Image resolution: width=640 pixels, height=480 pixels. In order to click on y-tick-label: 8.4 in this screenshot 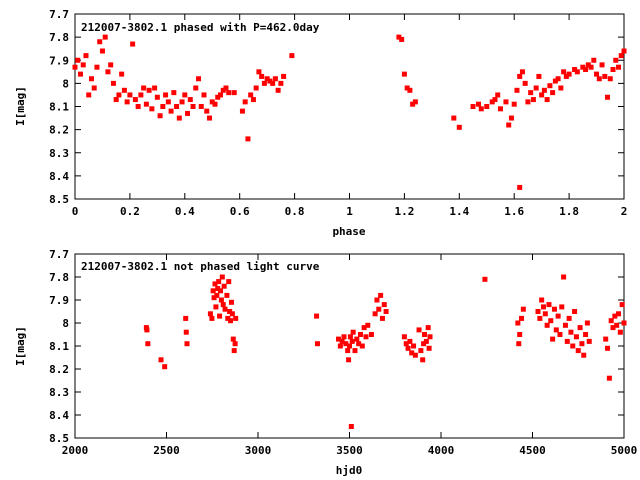, I will do `click(59, 415)`.